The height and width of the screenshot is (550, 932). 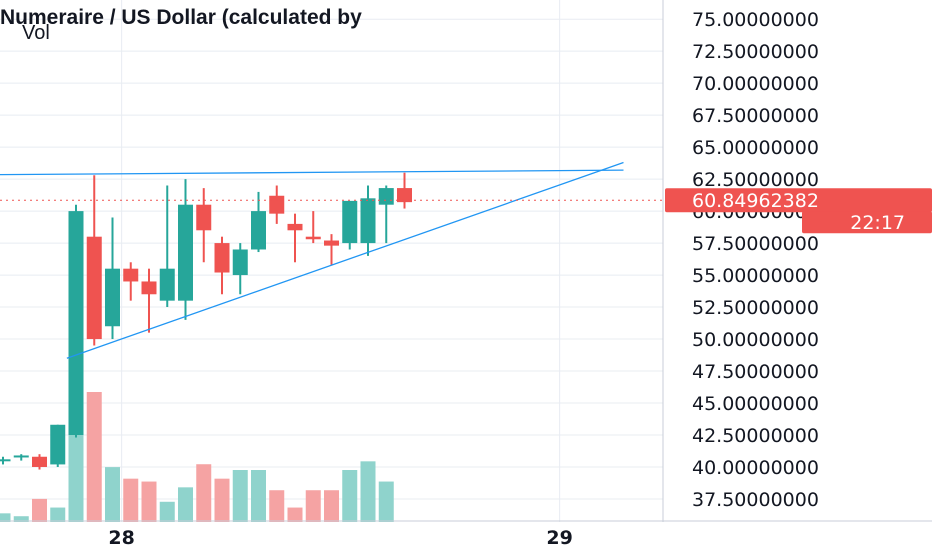 I want to click on last-price-label: 60.84962382, so click(x=755, y=201).